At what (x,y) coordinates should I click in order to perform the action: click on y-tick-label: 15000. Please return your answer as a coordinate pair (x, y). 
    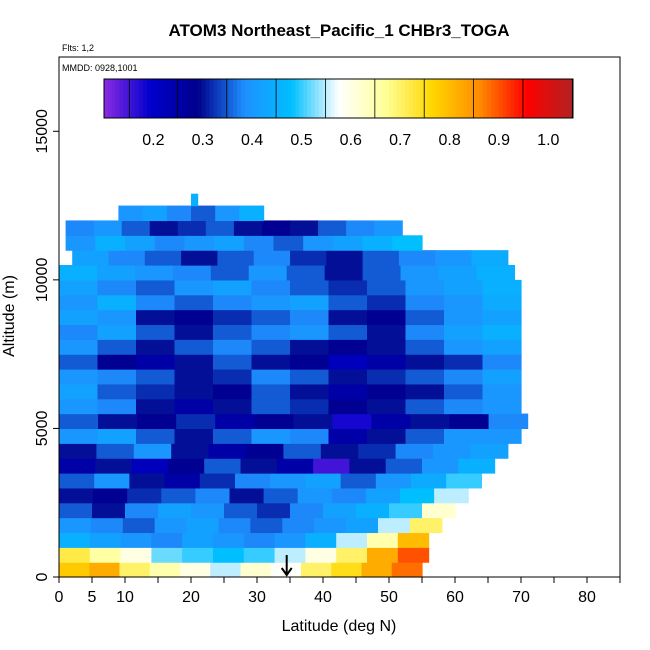
    Looking at the image, I should click on (42, 131).